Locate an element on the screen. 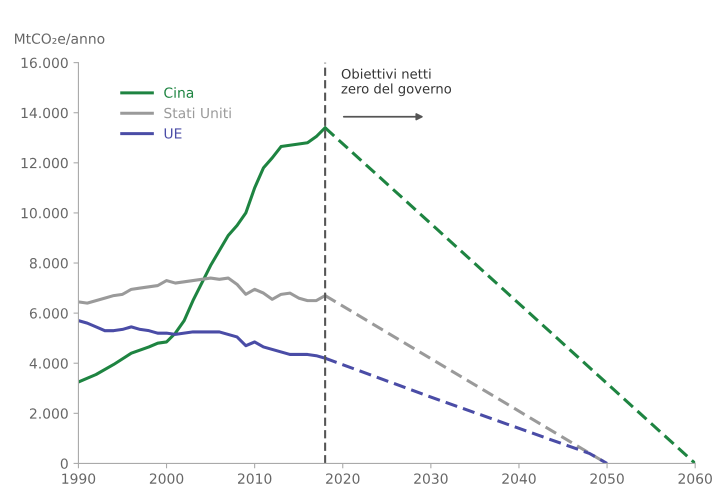 The image size is (713, 501). x-tick-label: 2040 is located at coordinates (519, 478).